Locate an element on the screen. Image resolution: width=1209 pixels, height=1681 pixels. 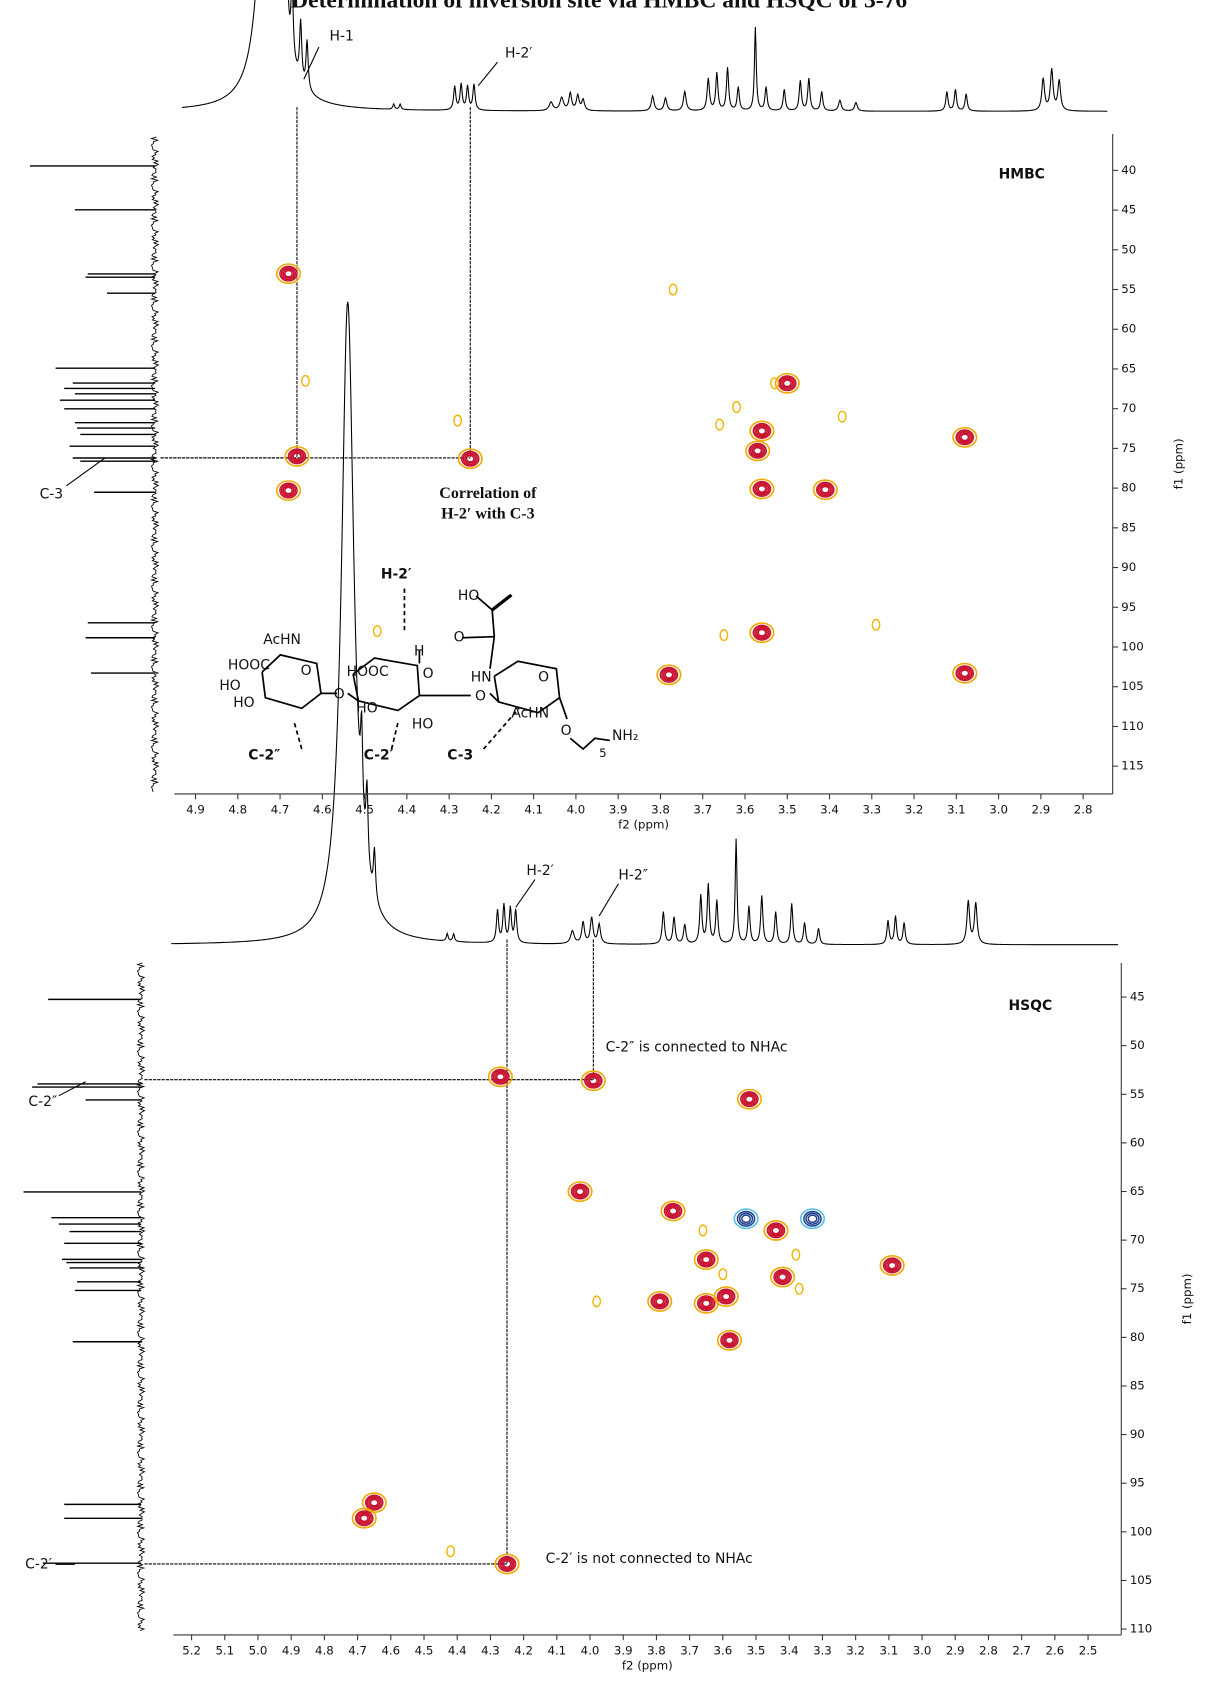
x-tick-label: 4.2 is located at coordinates (491, 810).